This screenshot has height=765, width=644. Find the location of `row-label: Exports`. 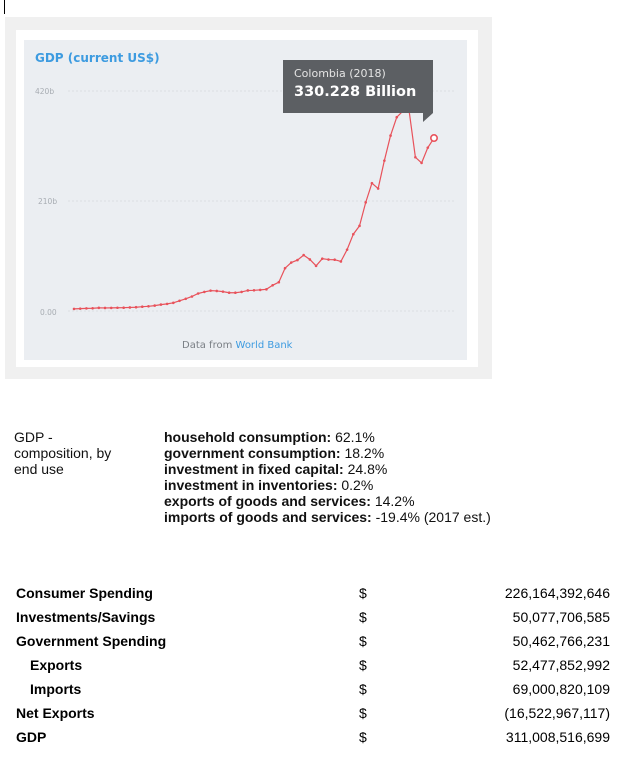

row-label: Exports is located at coordinates (56, 665).